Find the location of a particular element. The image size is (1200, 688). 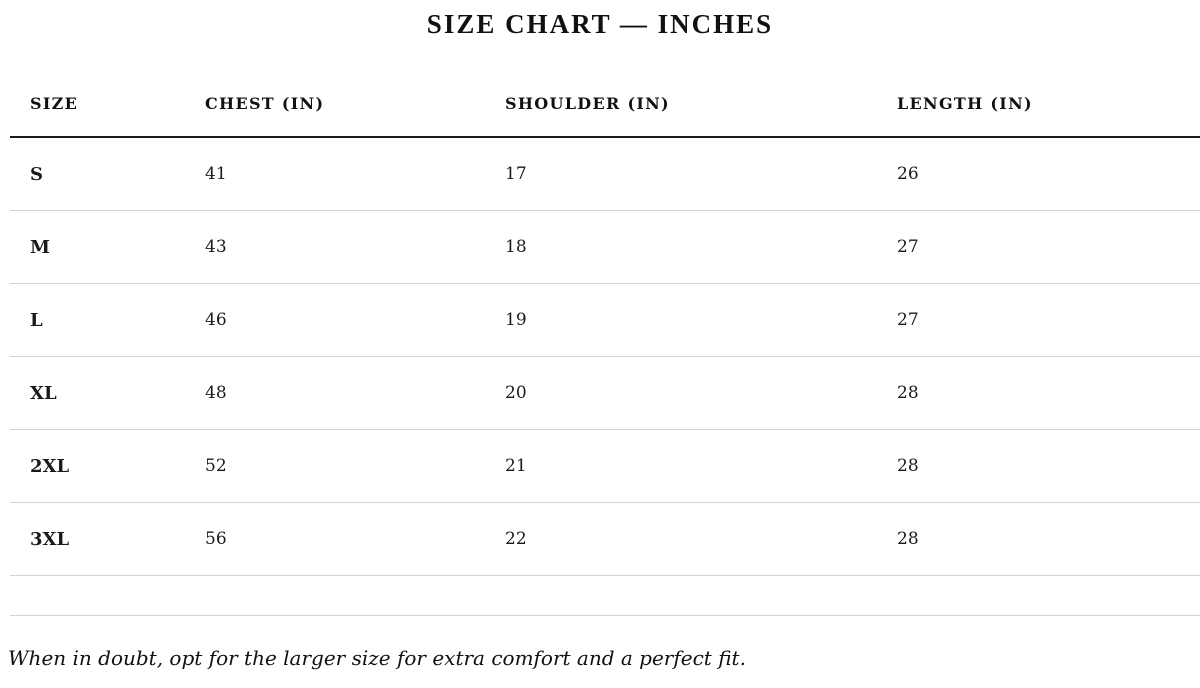

column-header-length: LENGTH (IN) is located at coordinates (1038, 104).